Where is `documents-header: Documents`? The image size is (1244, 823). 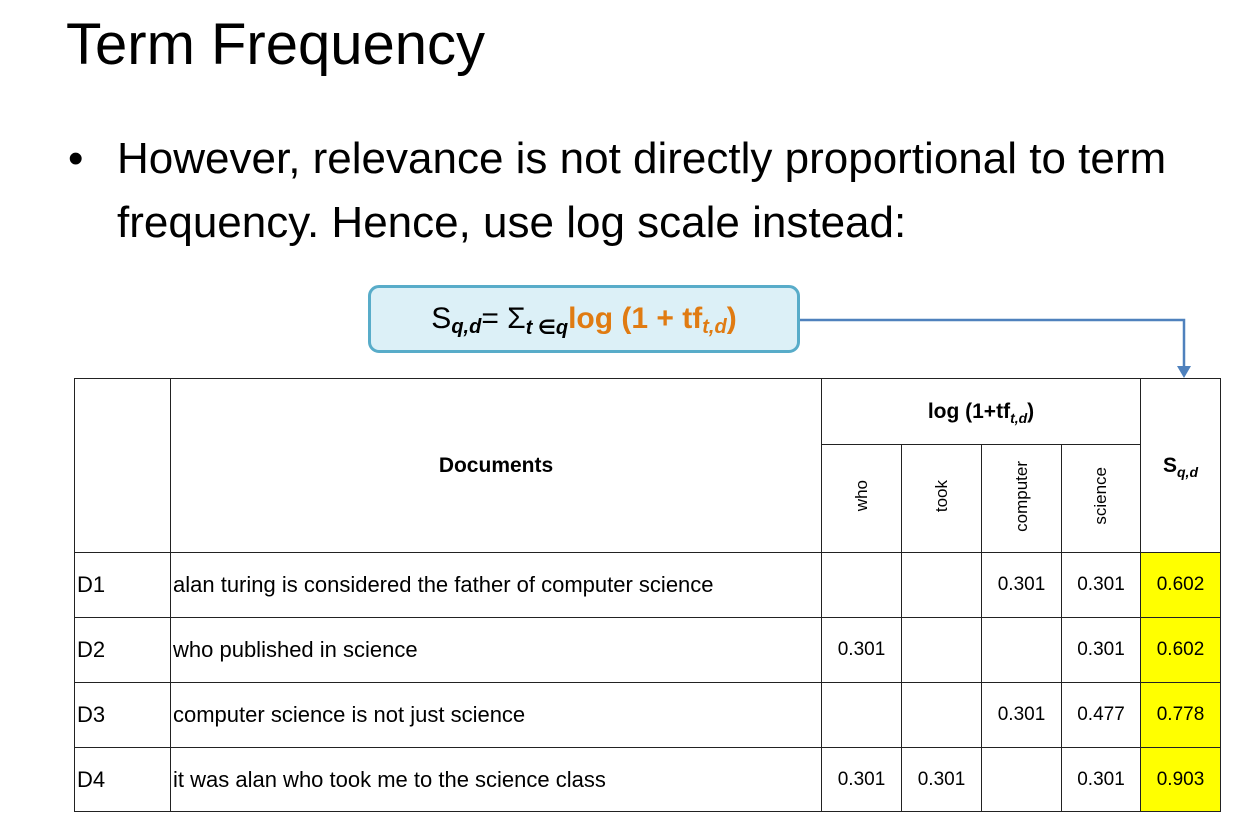
documents-header: Documents is located at coordinates (496, 465).